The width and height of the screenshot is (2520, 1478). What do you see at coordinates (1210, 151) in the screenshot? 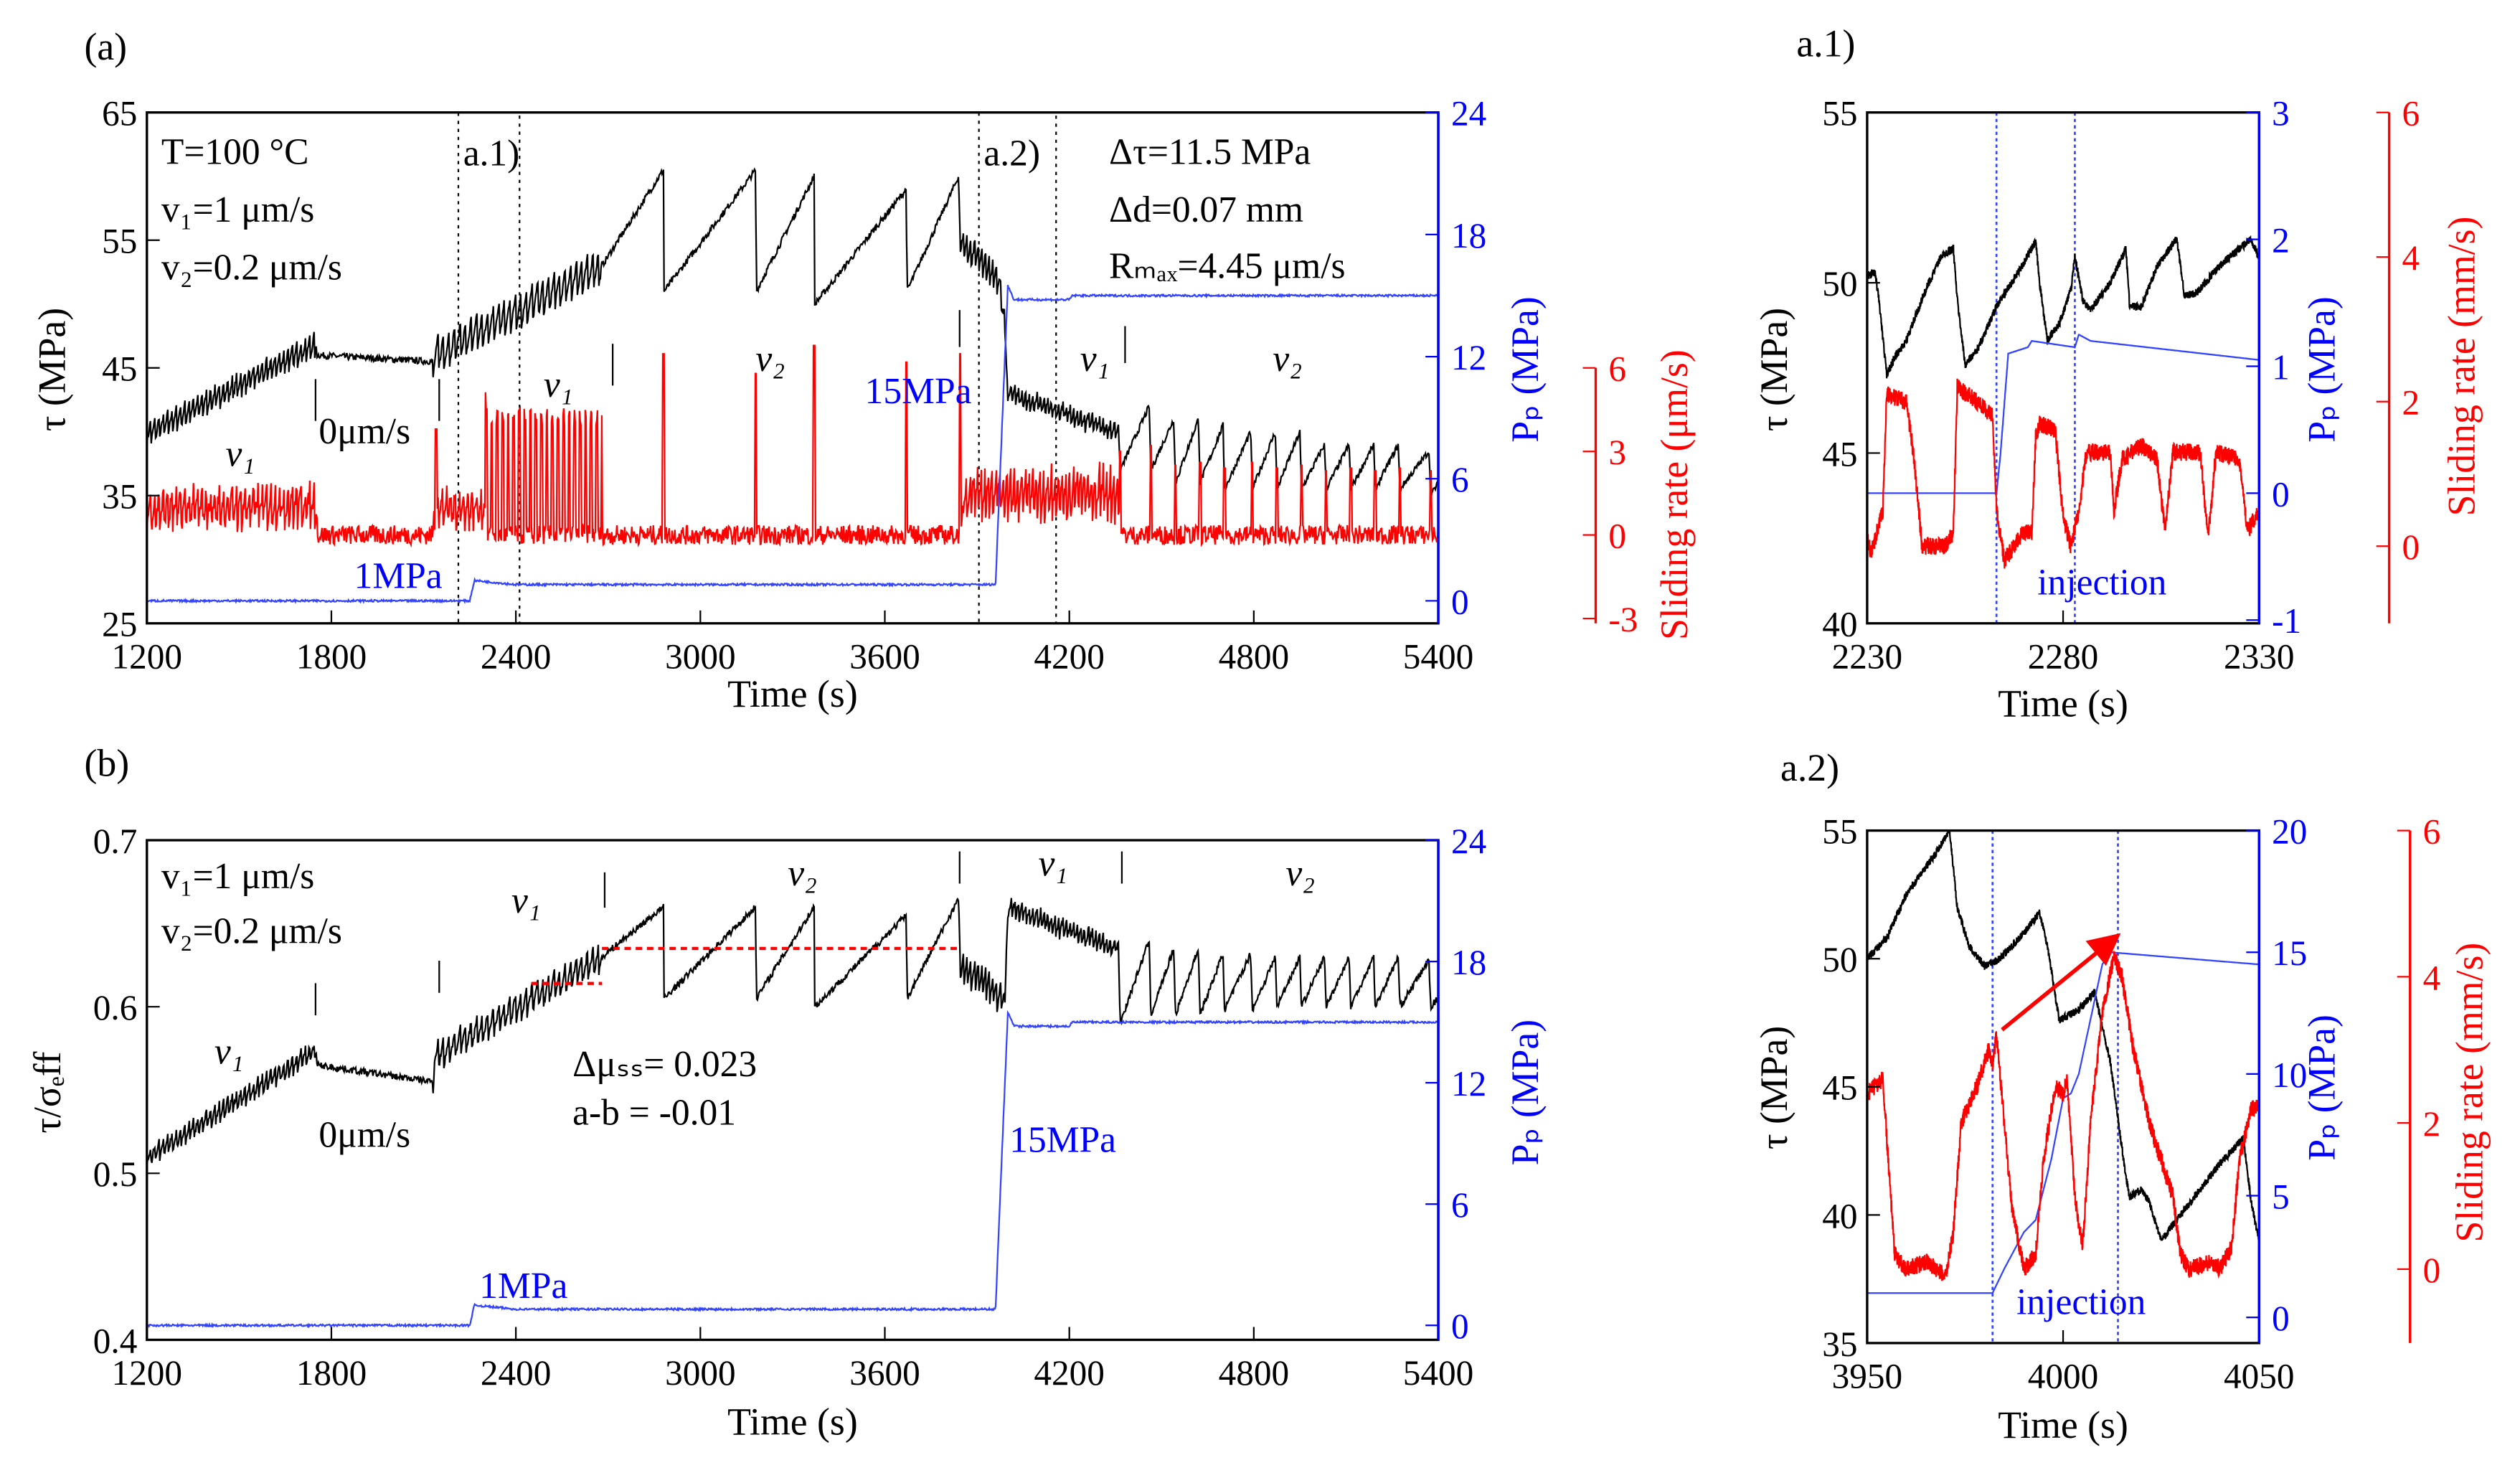
I see `delta-tau-label: Δτ=11.5 MPa` at bounding box center [1210, 151].